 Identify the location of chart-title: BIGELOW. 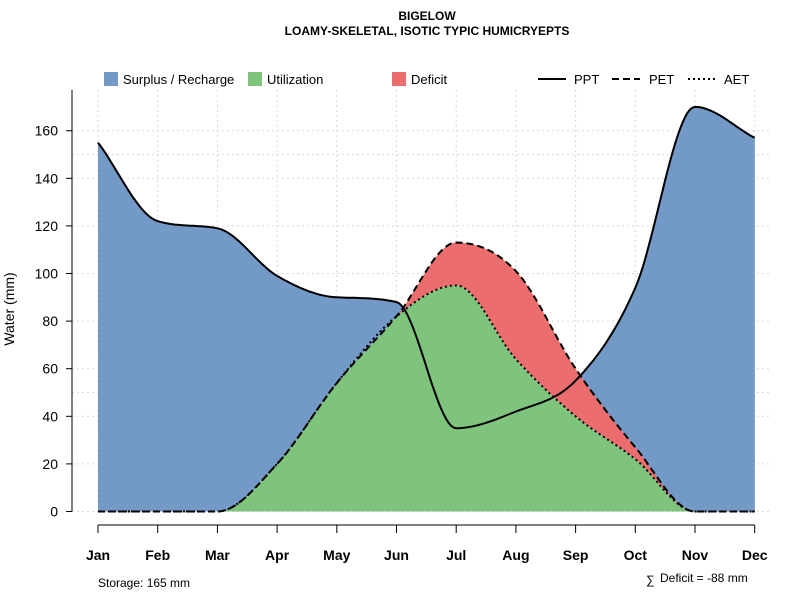
(427, 16).